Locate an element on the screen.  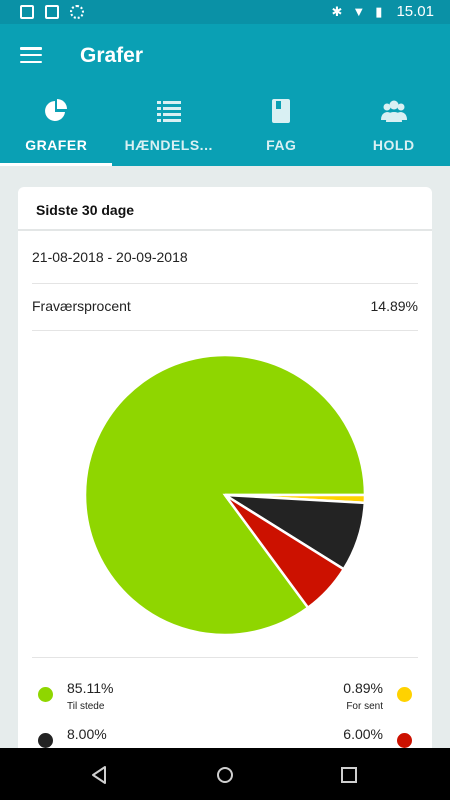
tab-label: FAG is located at coordinates (281, 145).